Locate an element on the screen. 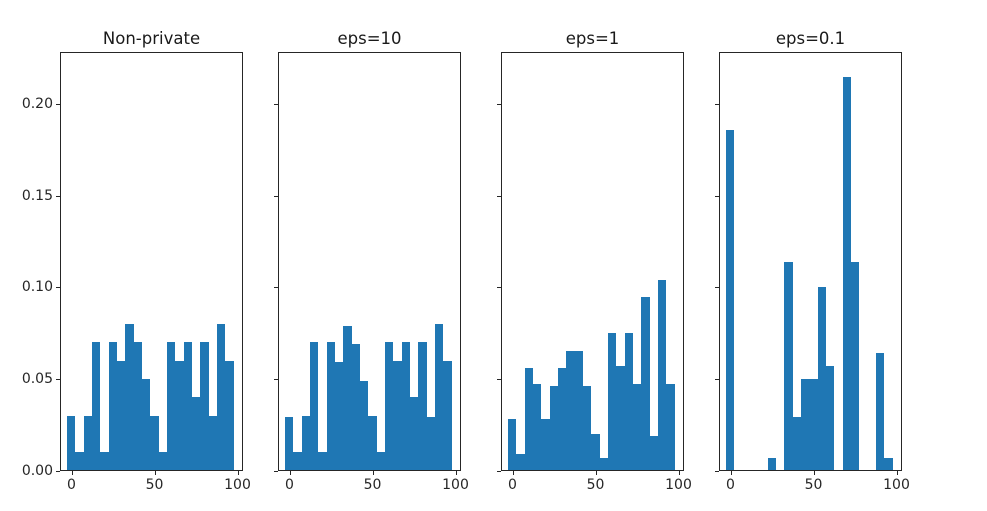  subplot-title-non-private: Non-private is located at coordinates (151, 38).